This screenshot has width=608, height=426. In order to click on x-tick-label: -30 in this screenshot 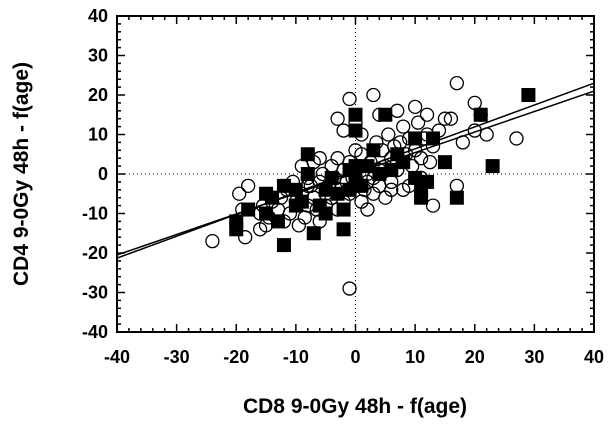, I will do `click(177, 357)`.